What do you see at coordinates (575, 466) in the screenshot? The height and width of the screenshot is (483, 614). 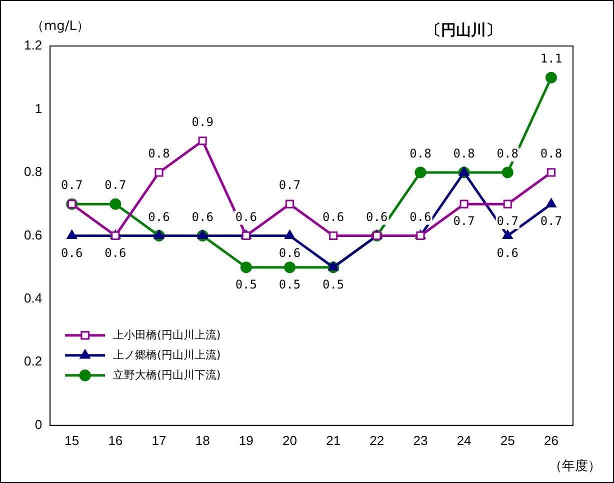 I see `x-axis-title: （年度）` at bounding box center [575, 466].